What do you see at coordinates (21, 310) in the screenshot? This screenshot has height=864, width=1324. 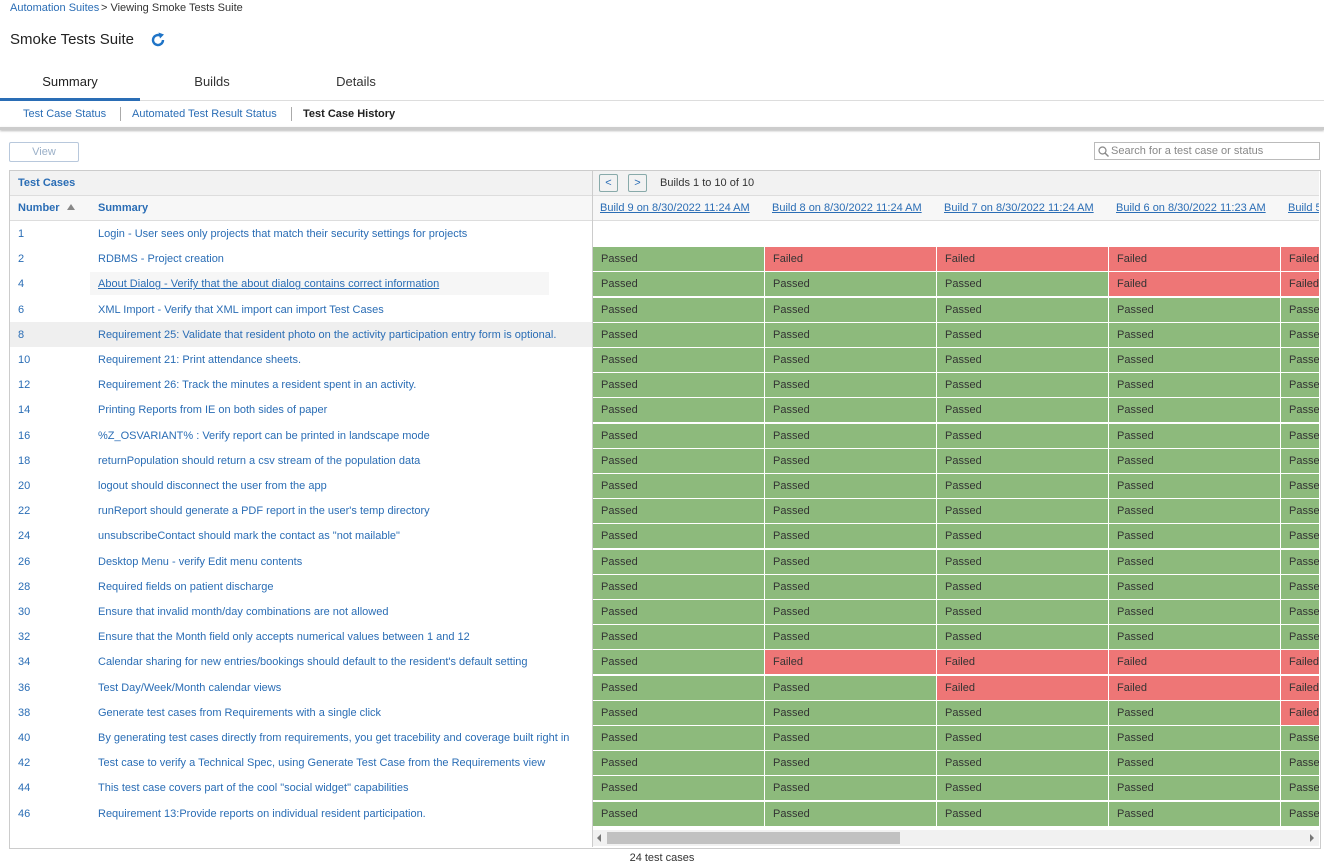 I see `row-number: 6` at bounding box center [21, 310].